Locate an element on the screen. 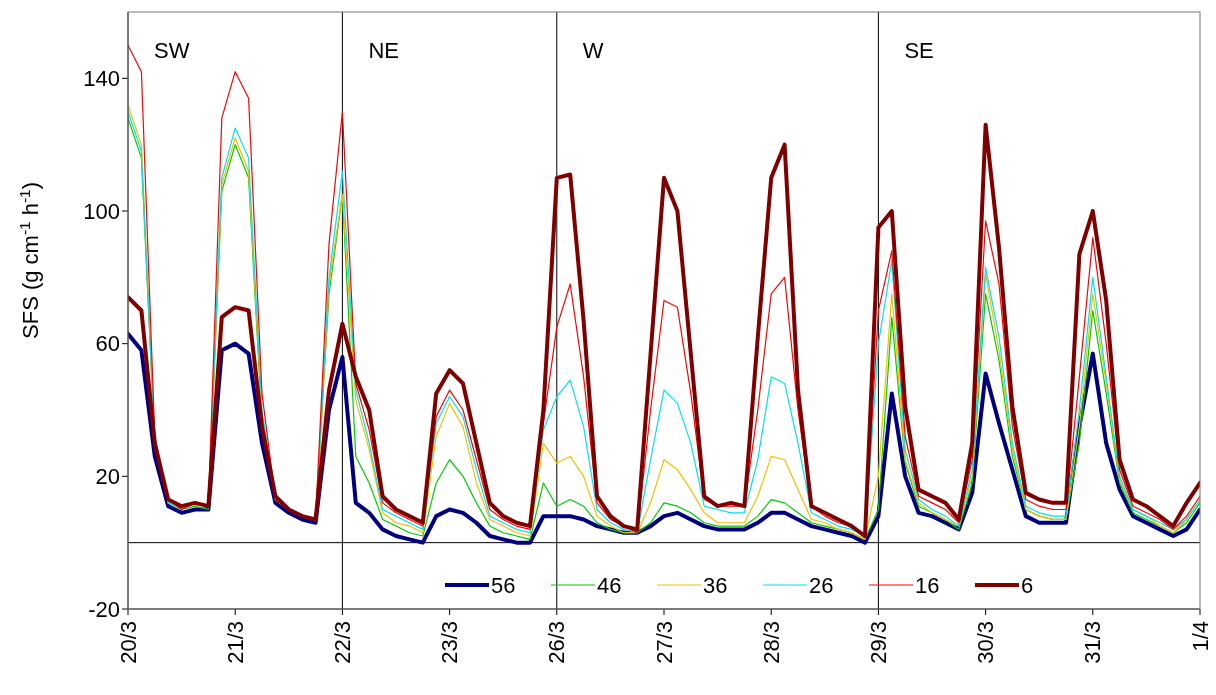 The image size is (1216, 695). x-tick-label: 1/4 is located at coordinates (1200, 636).